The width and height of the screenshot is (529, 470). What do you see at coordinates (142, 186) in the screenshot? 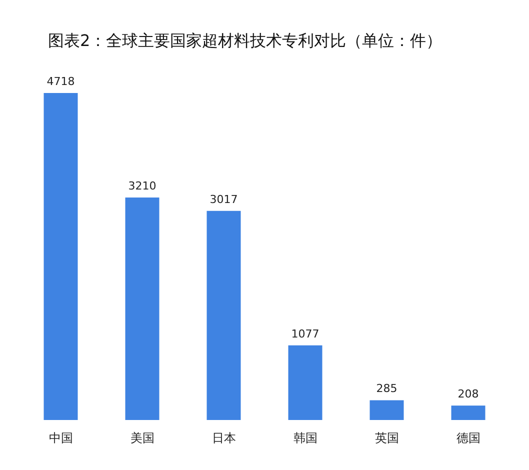
I see `data-label: 3210` at bounding box center [142, 186].